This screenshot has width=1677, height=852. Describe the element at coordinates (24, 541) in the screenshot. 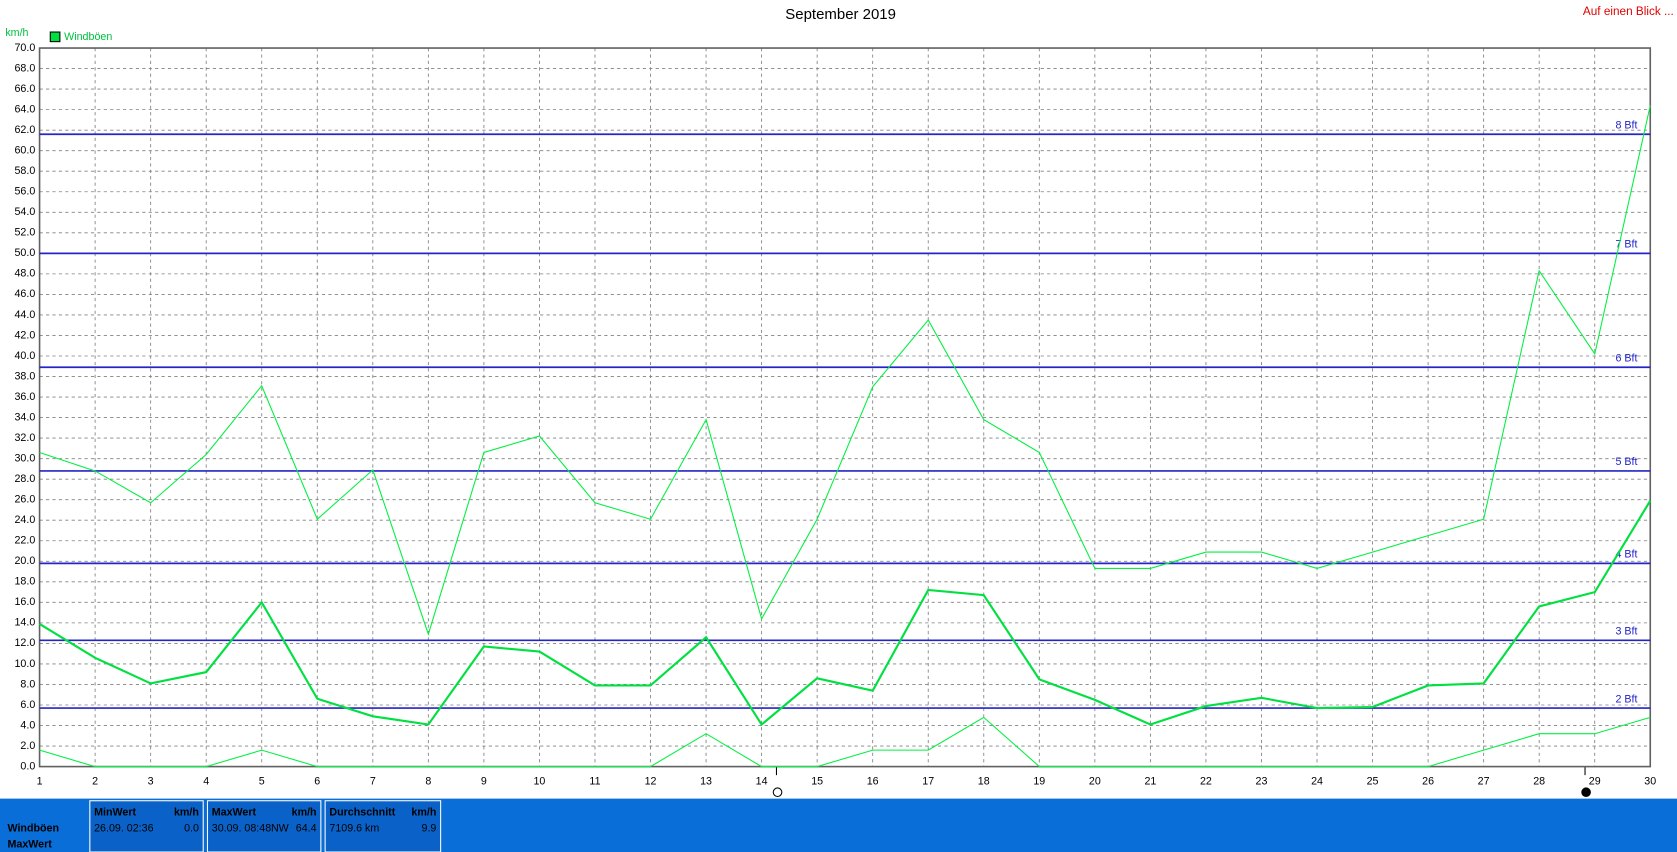

I see `y-tick-label: 22.0` at that location.